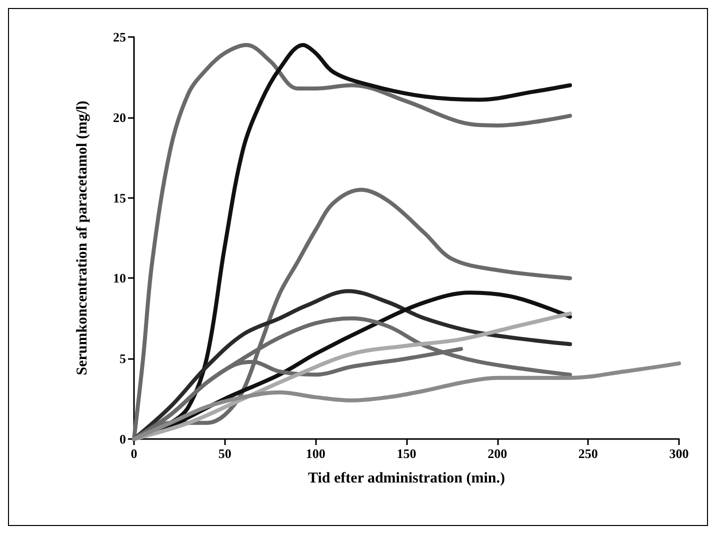 Image resolution: width=716 pixels, height=534 pixels. Describe the element at coordinates (119, 37) in the screenshot. I see `y-tick-label: 25` at that location.